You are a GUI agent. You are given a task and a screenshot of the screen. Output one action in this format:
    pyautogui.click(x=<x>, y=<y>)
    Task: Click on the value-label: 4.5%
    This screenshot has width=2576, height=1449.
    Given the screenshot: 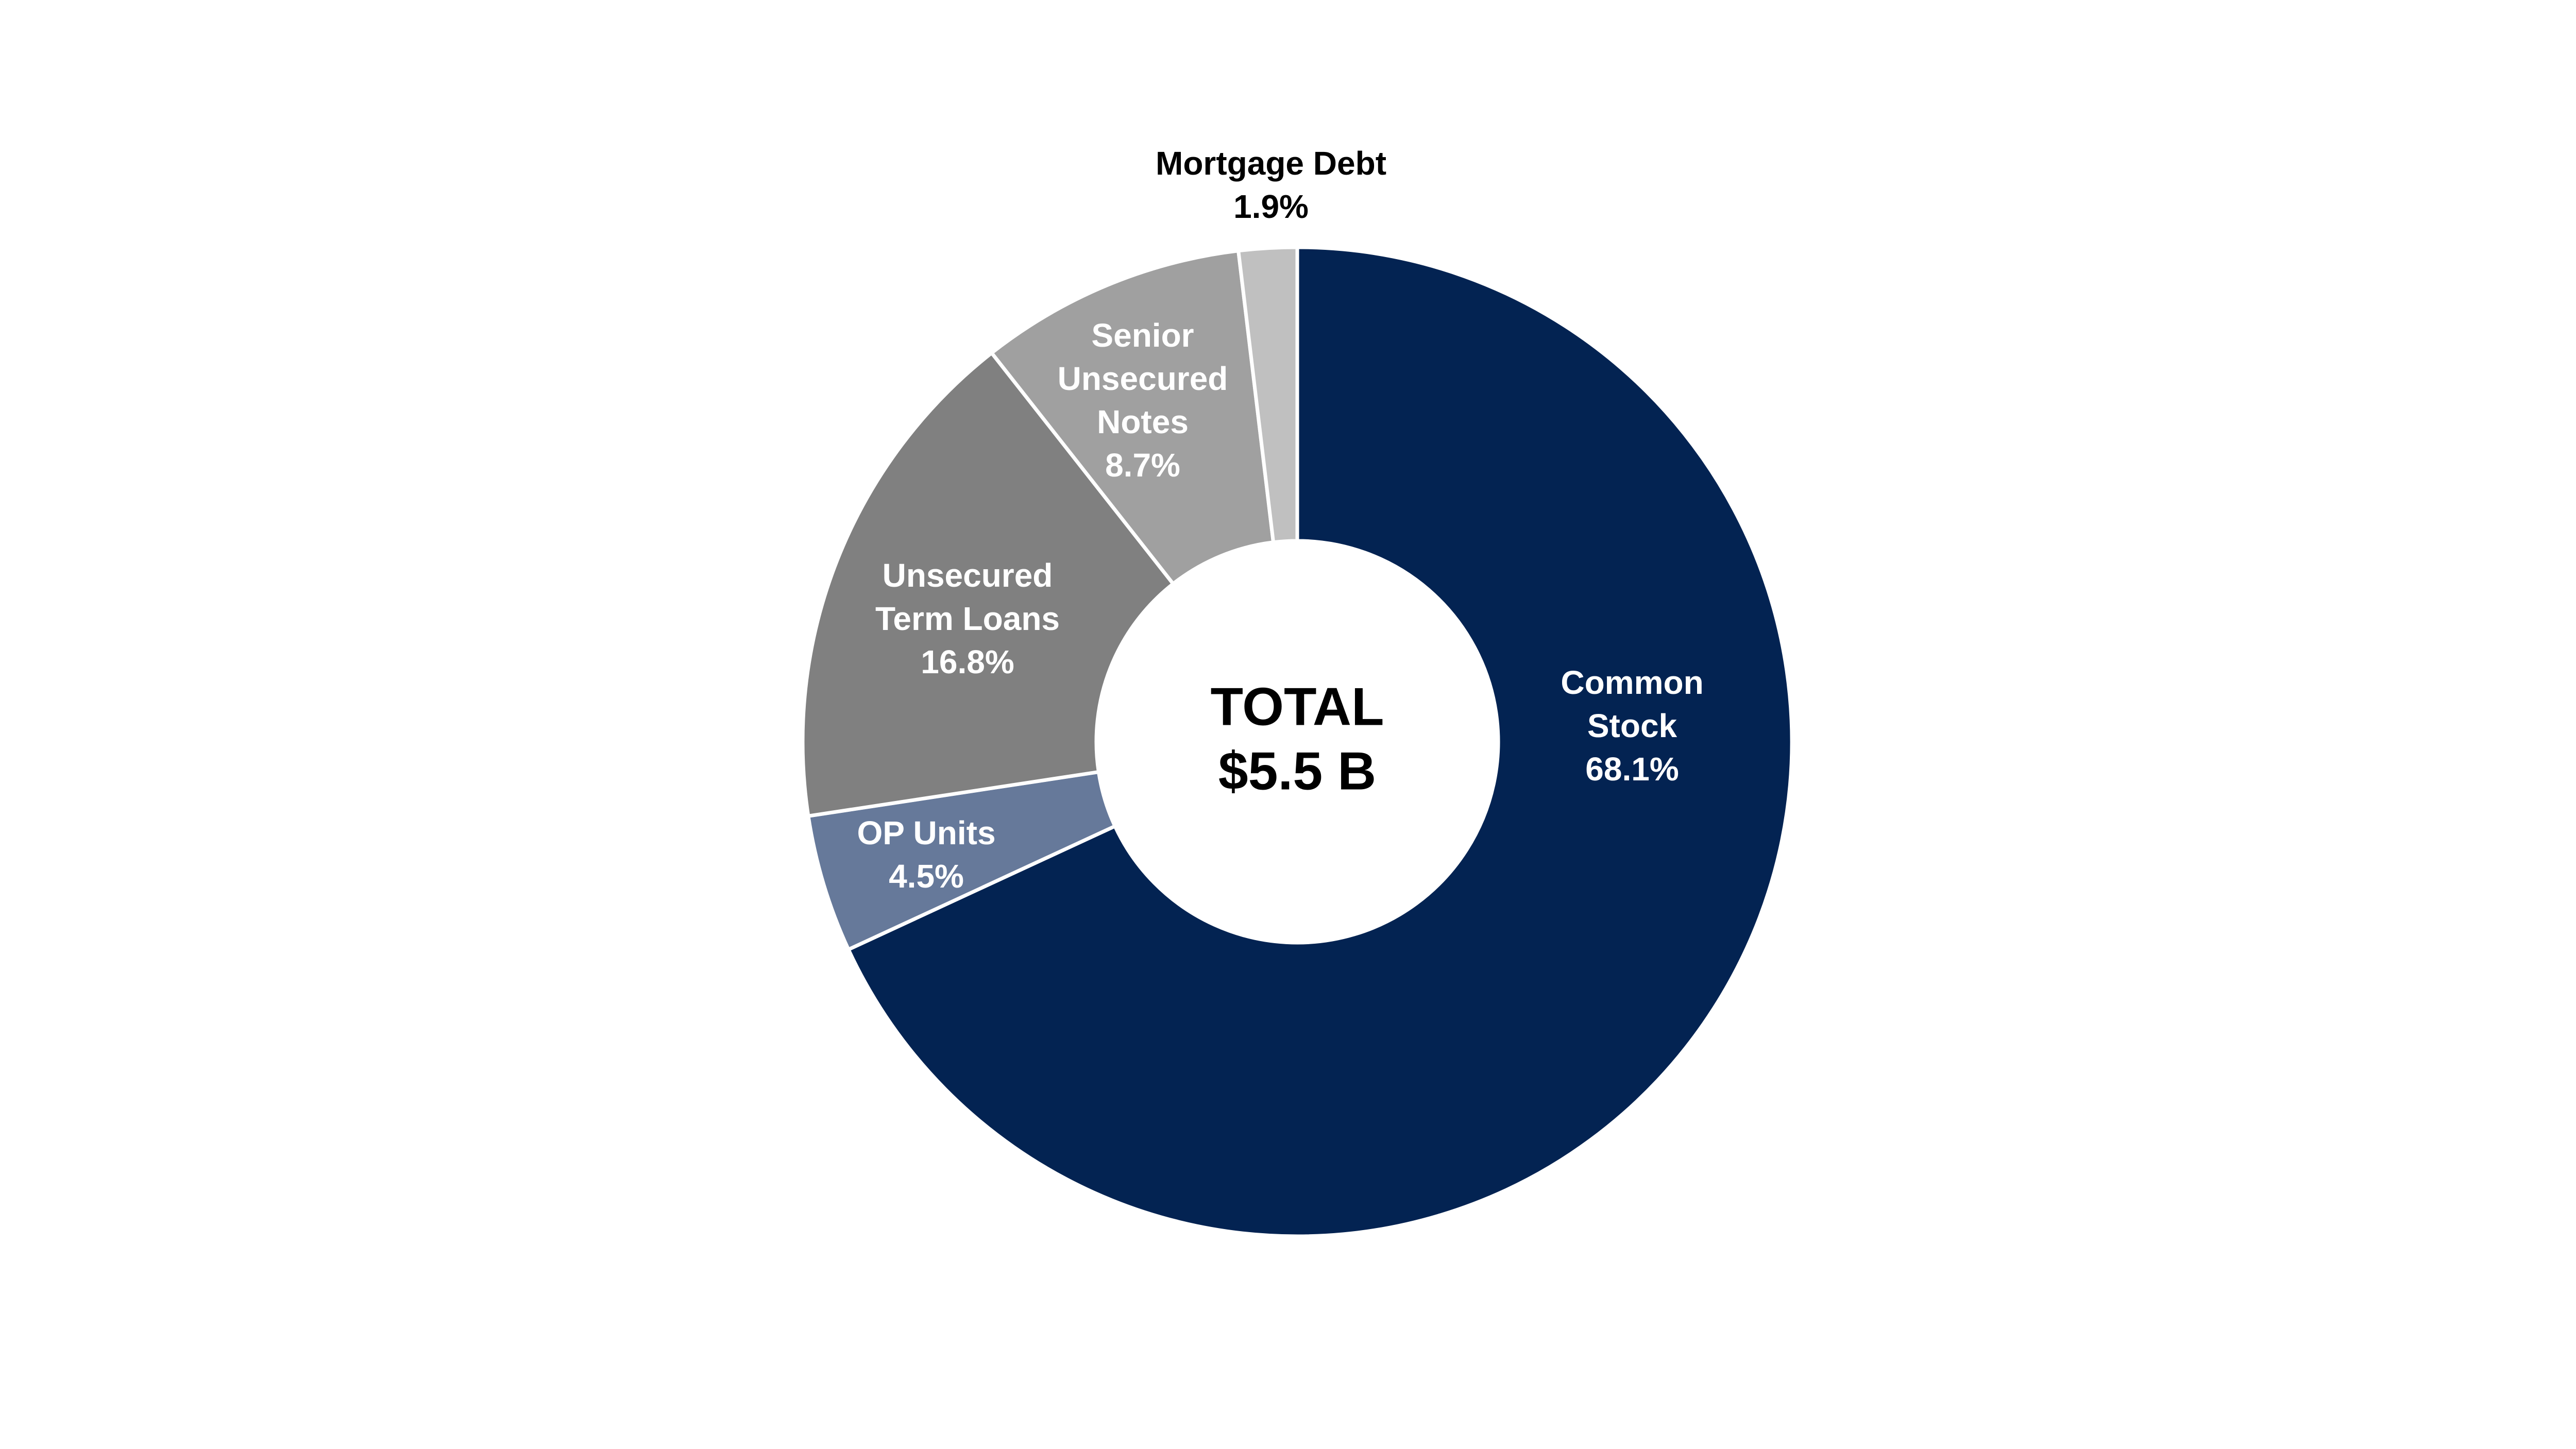 What is the action you would take?
    pyautogui.click(x=927, y=877)
    